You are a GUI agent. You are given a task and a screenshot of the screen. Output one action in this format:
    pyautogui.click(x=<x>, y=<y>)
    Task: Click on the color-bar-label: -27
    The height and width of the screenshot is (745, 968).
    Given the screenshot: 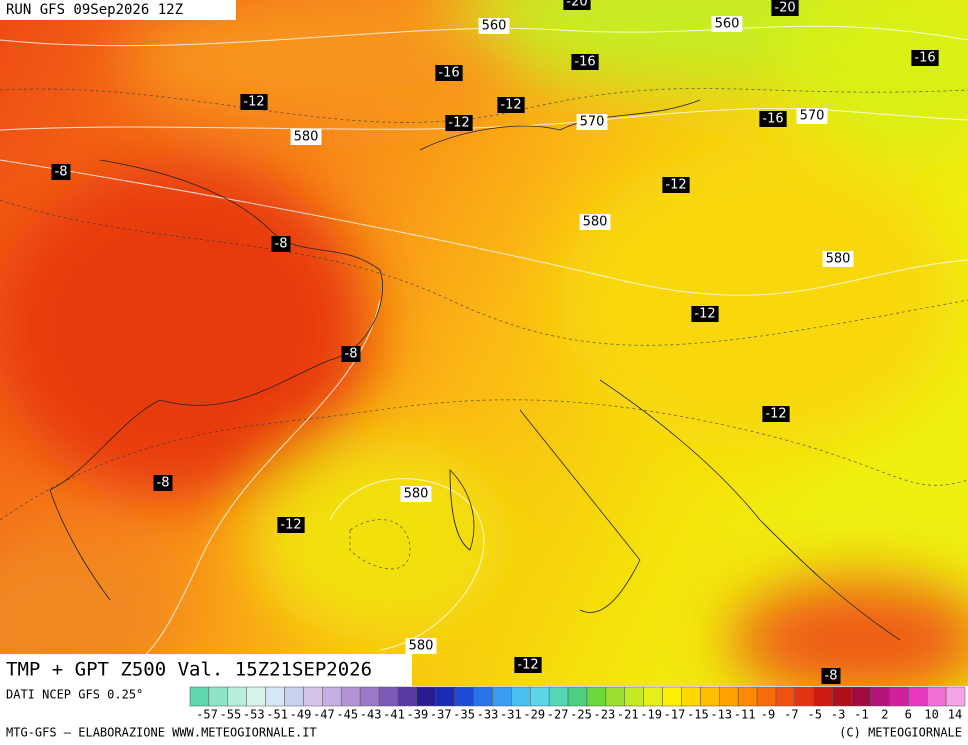 What is the action you would take?
    pyautogui.click(x=558, y=715)
    